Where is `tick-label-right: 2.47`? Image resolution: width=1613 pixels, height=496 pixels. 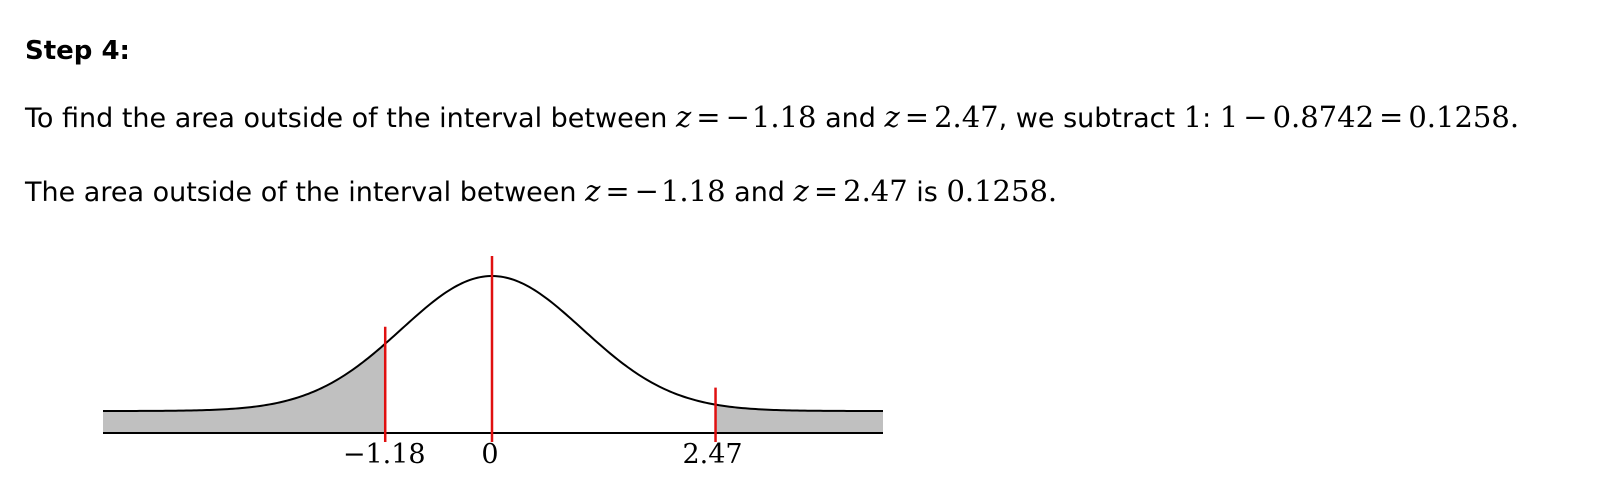 tick-label-right: 2.47 is located at coordinates (712, 454).